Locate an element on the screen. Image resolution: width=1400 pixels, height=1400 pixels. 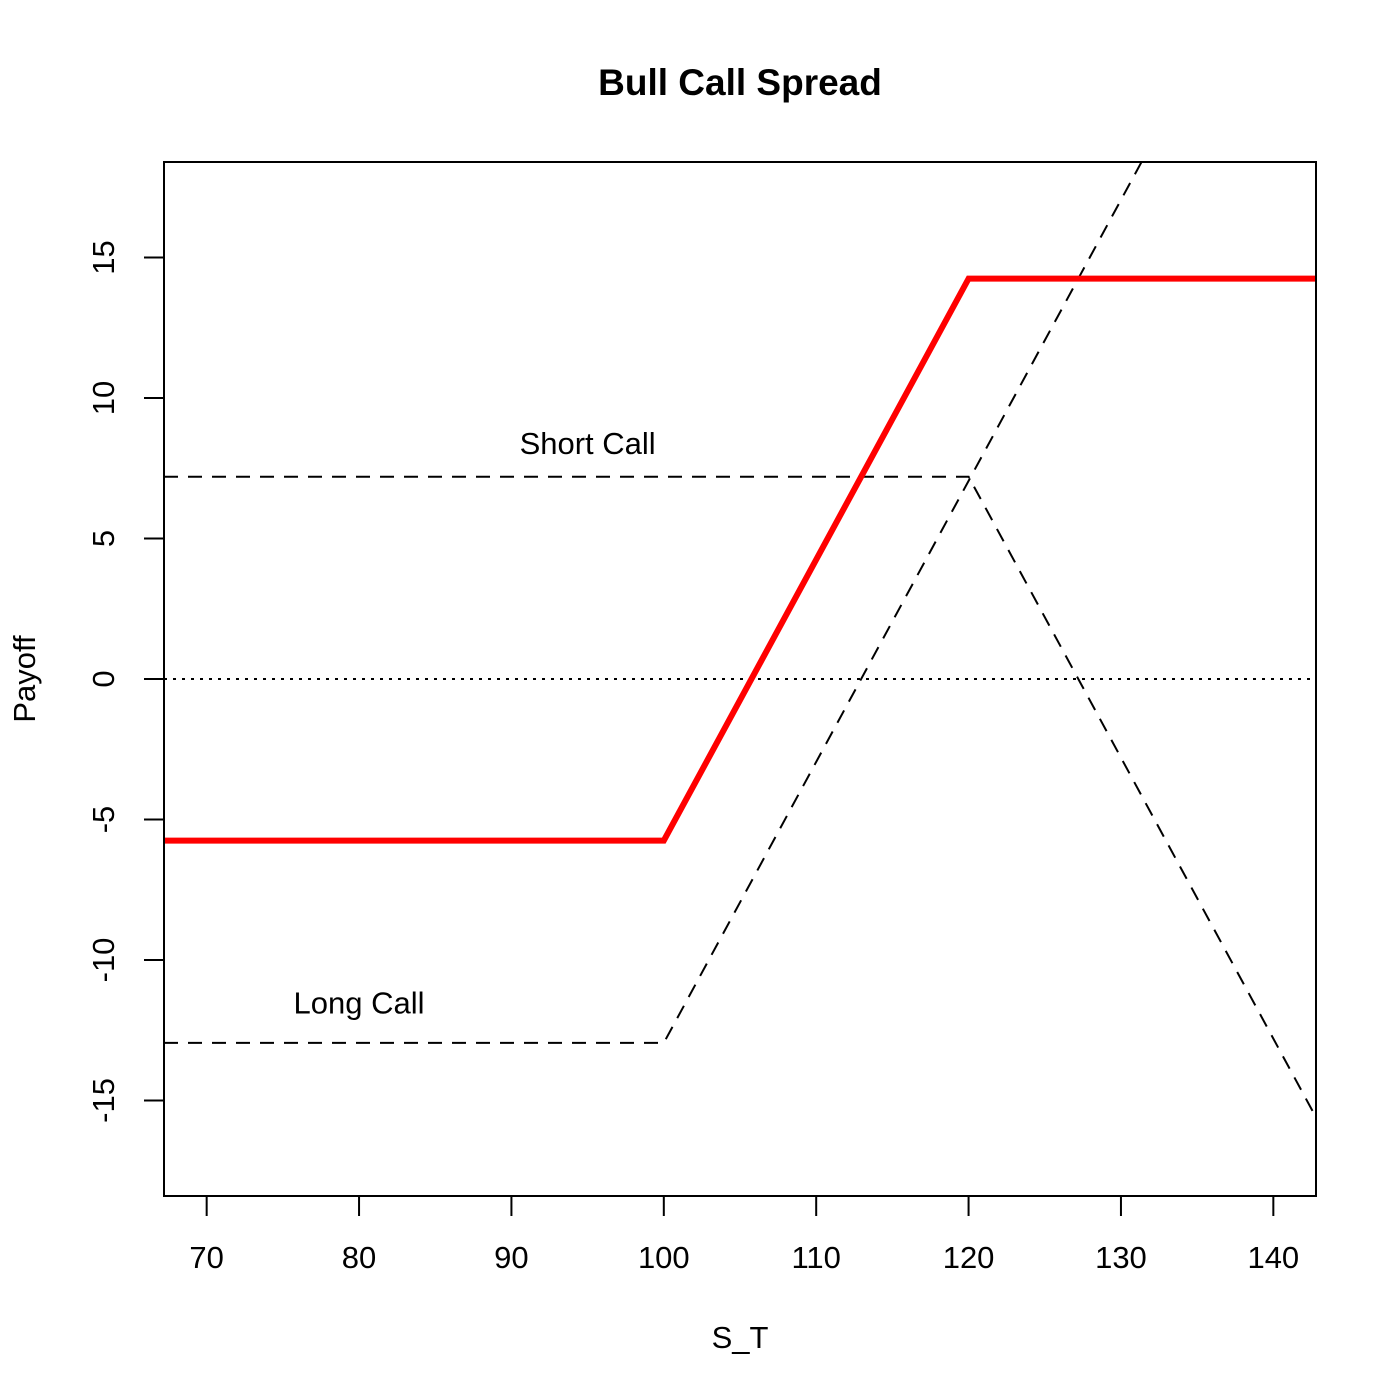
x-axis-label: S_T is located at coordinates (740, 1337).